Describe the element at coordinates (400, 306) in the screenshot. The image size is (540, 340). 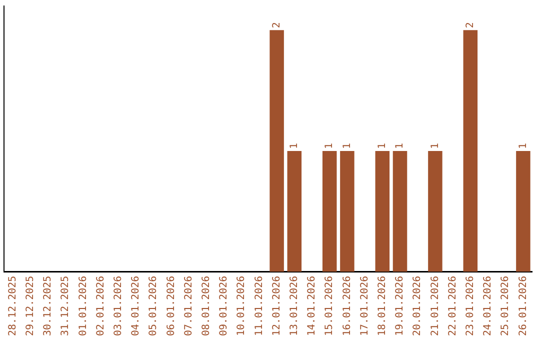
I see `x-tick-label: 19.01.2026` at that location.